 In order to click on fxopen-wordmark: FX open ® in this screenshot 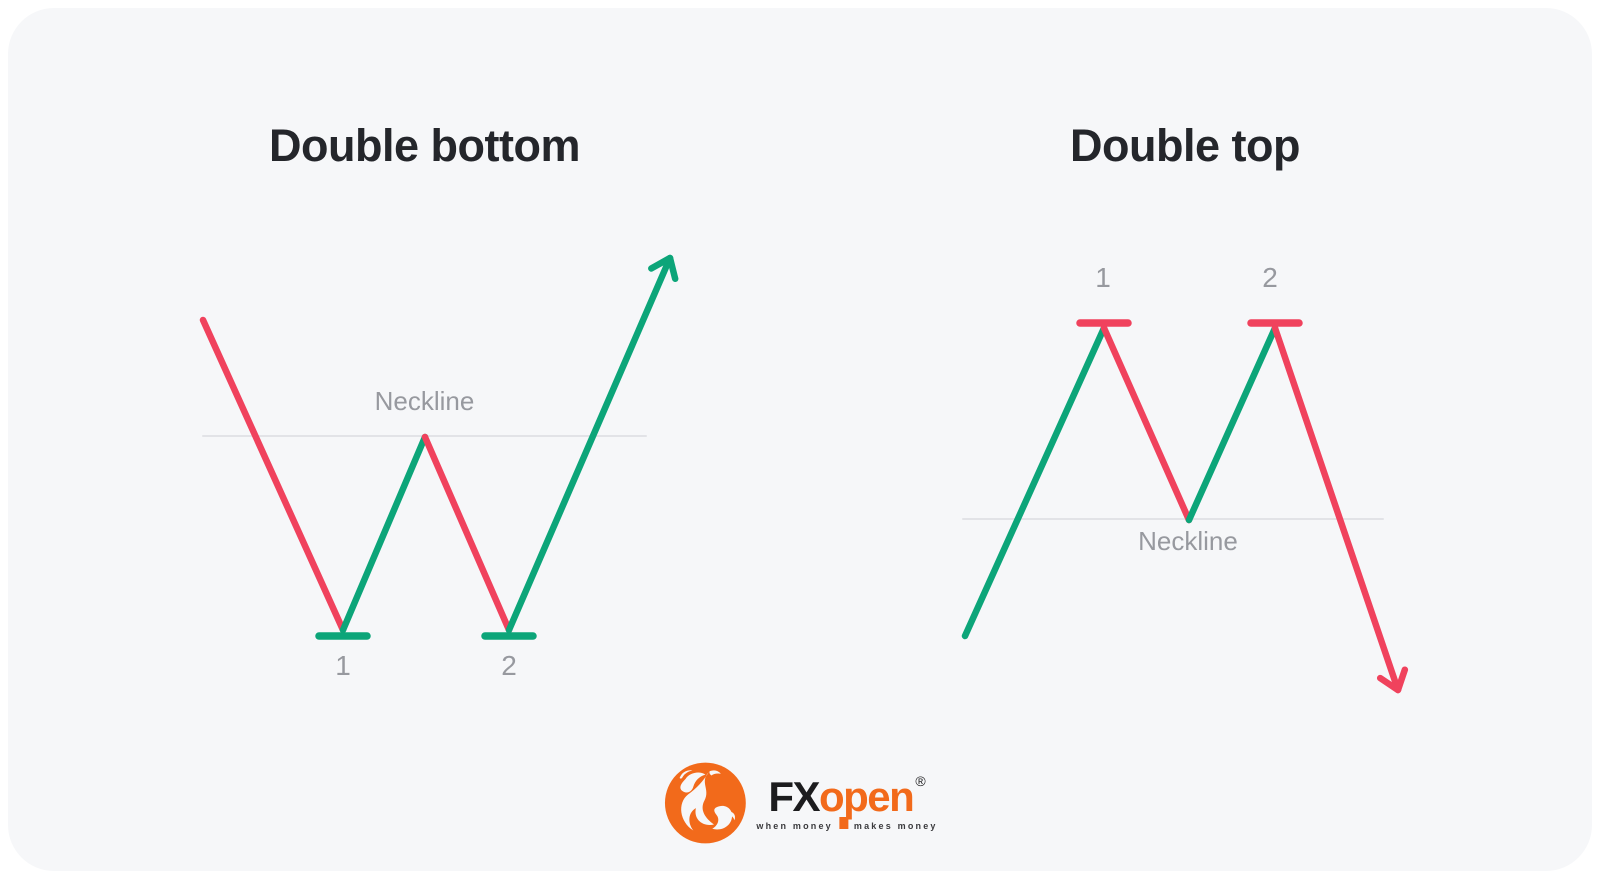, I will do `click(847, 796)`.